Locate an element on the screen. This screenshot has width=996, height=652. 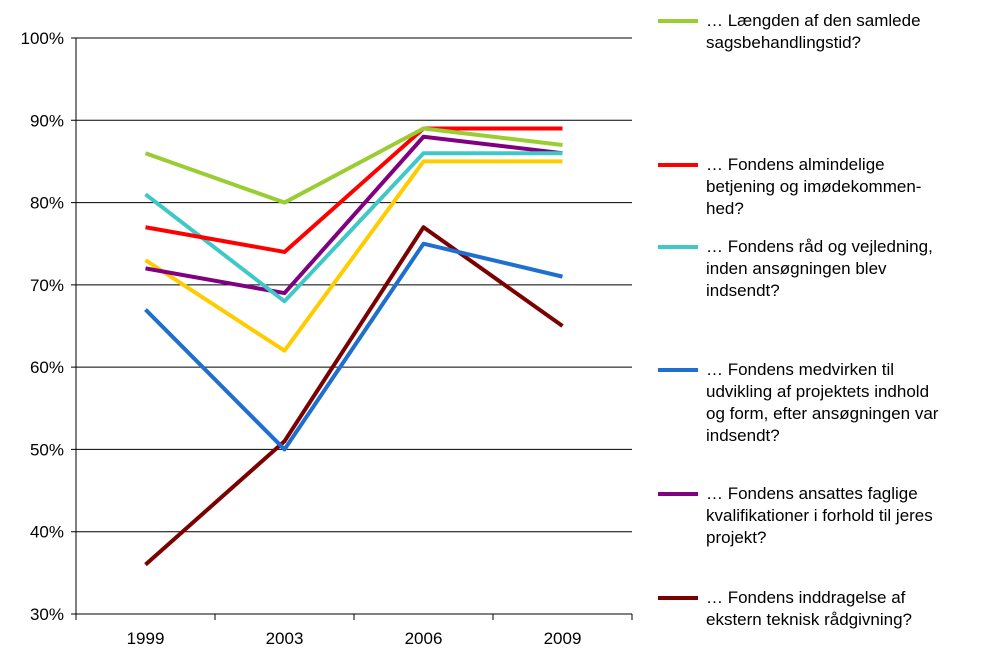
y-tick-label: 90% is located at coordinates (47, 120).